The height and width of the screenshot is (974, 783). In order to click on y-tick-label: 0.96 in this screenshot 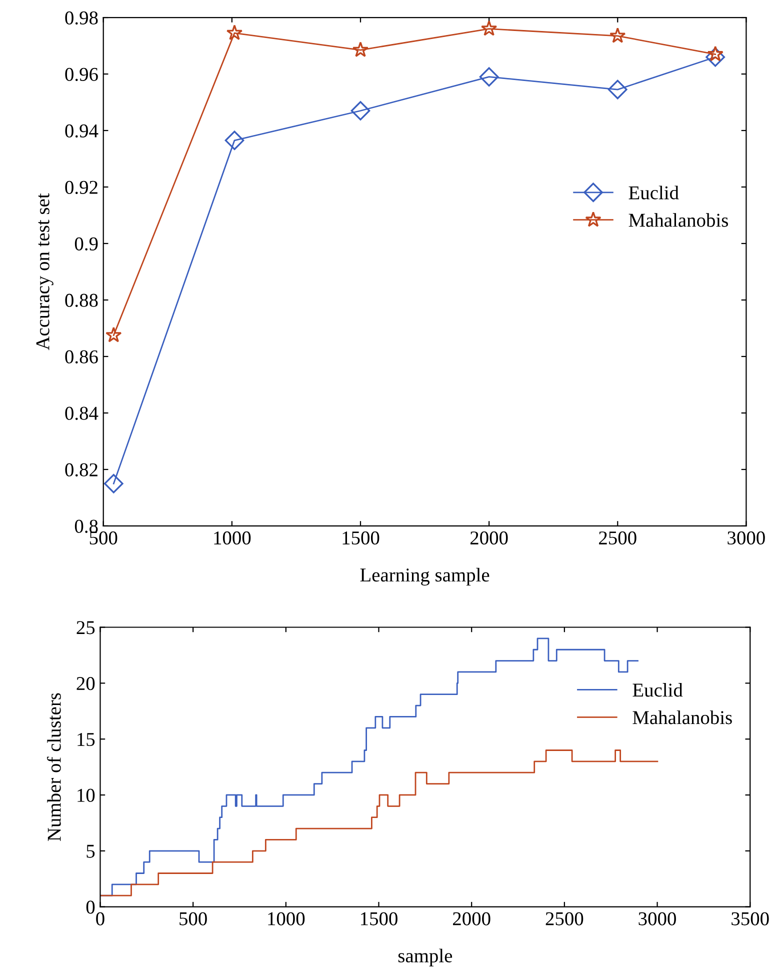, I will do `click(81, 75)`.